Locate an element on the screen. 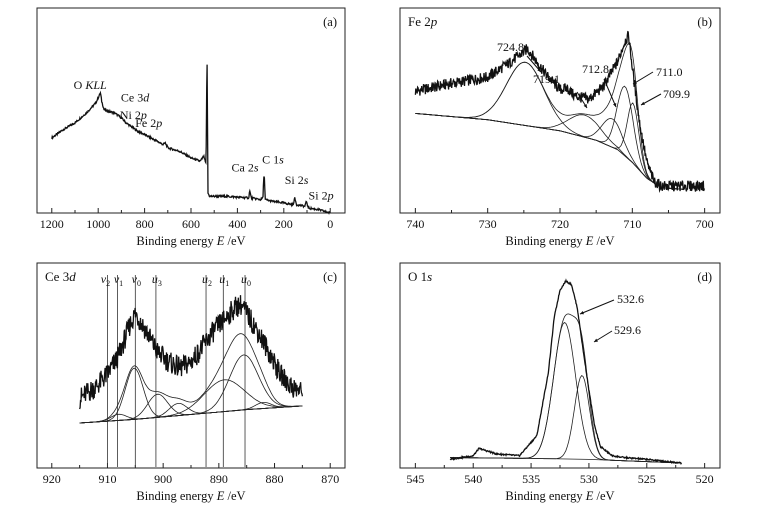  x-axis-ticks: 740 730 720 710 700 is located at coordinates (560, 219).